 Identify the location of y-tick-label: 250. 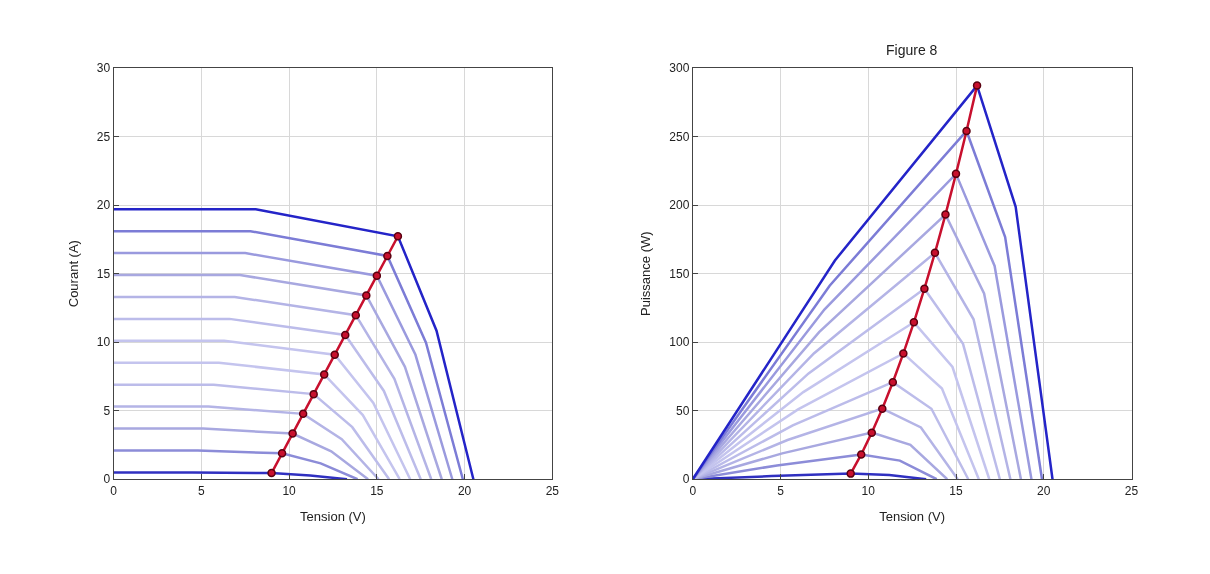
(679, 136).